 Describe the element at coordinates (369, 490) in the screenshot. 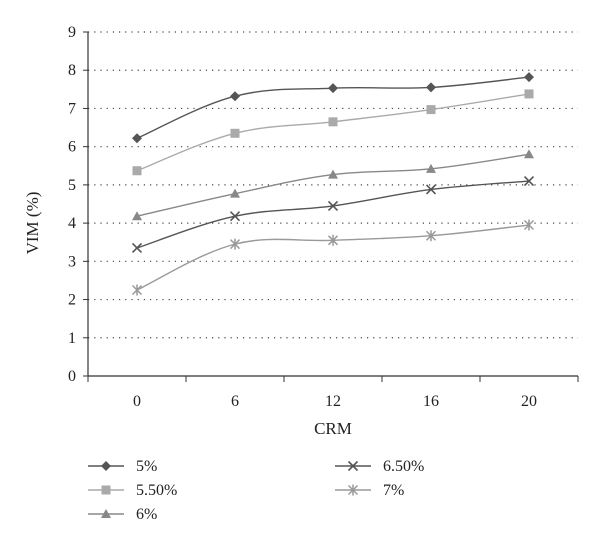

I see `legend-item: 7%` at that location.